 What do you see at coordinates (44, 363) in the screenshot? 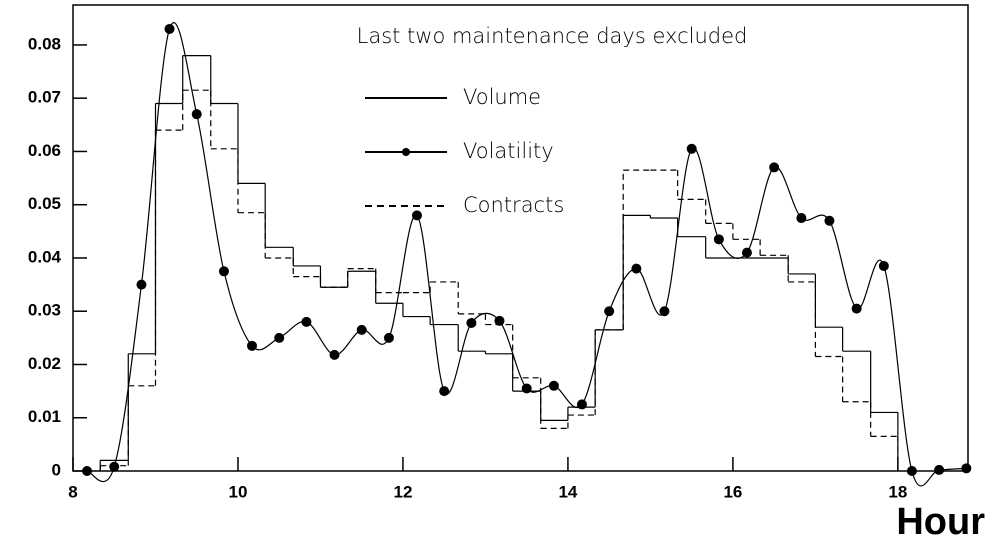
I see `y-tick-label: 0.02` at bounding box center [44, 363].